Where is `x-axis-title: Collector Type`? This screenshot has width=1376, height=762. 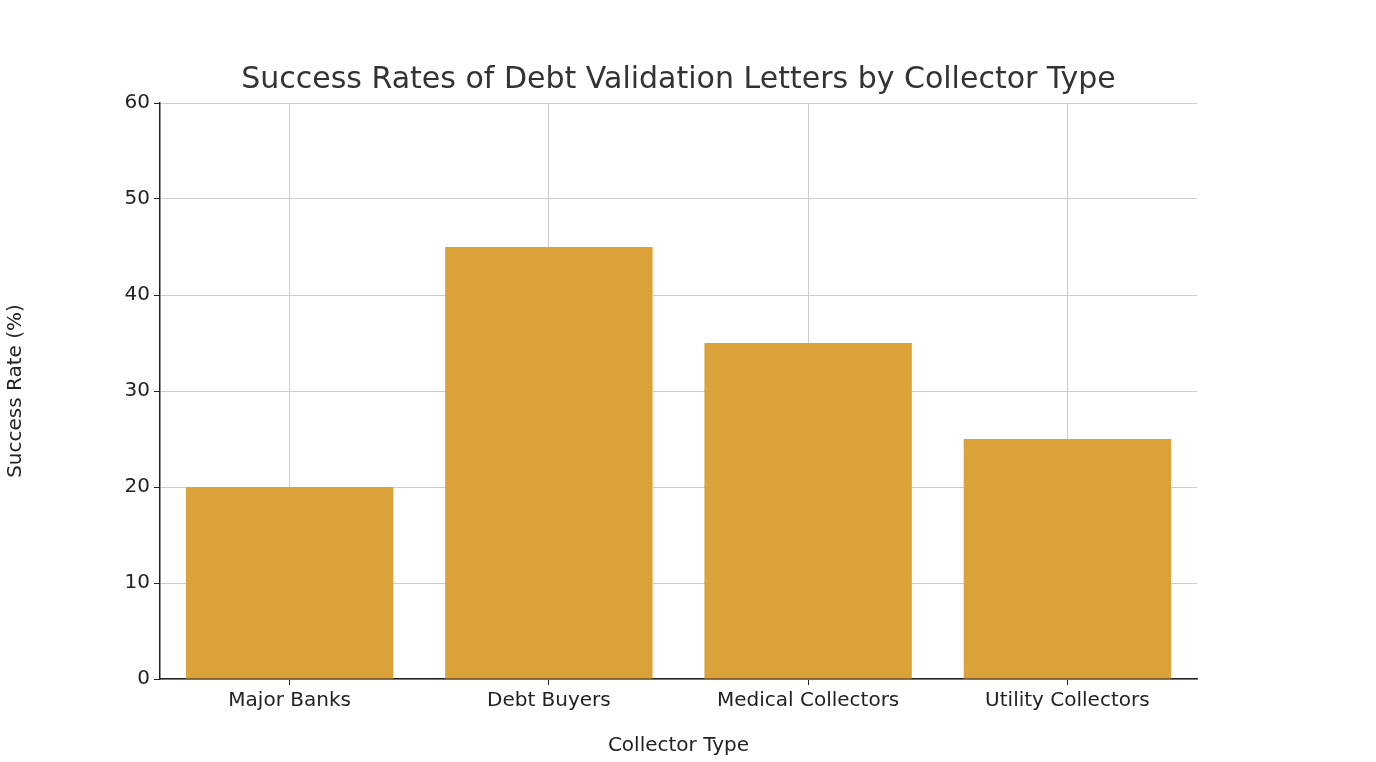 x-axis-title: Collector Type is located at coordinates (678, 744).